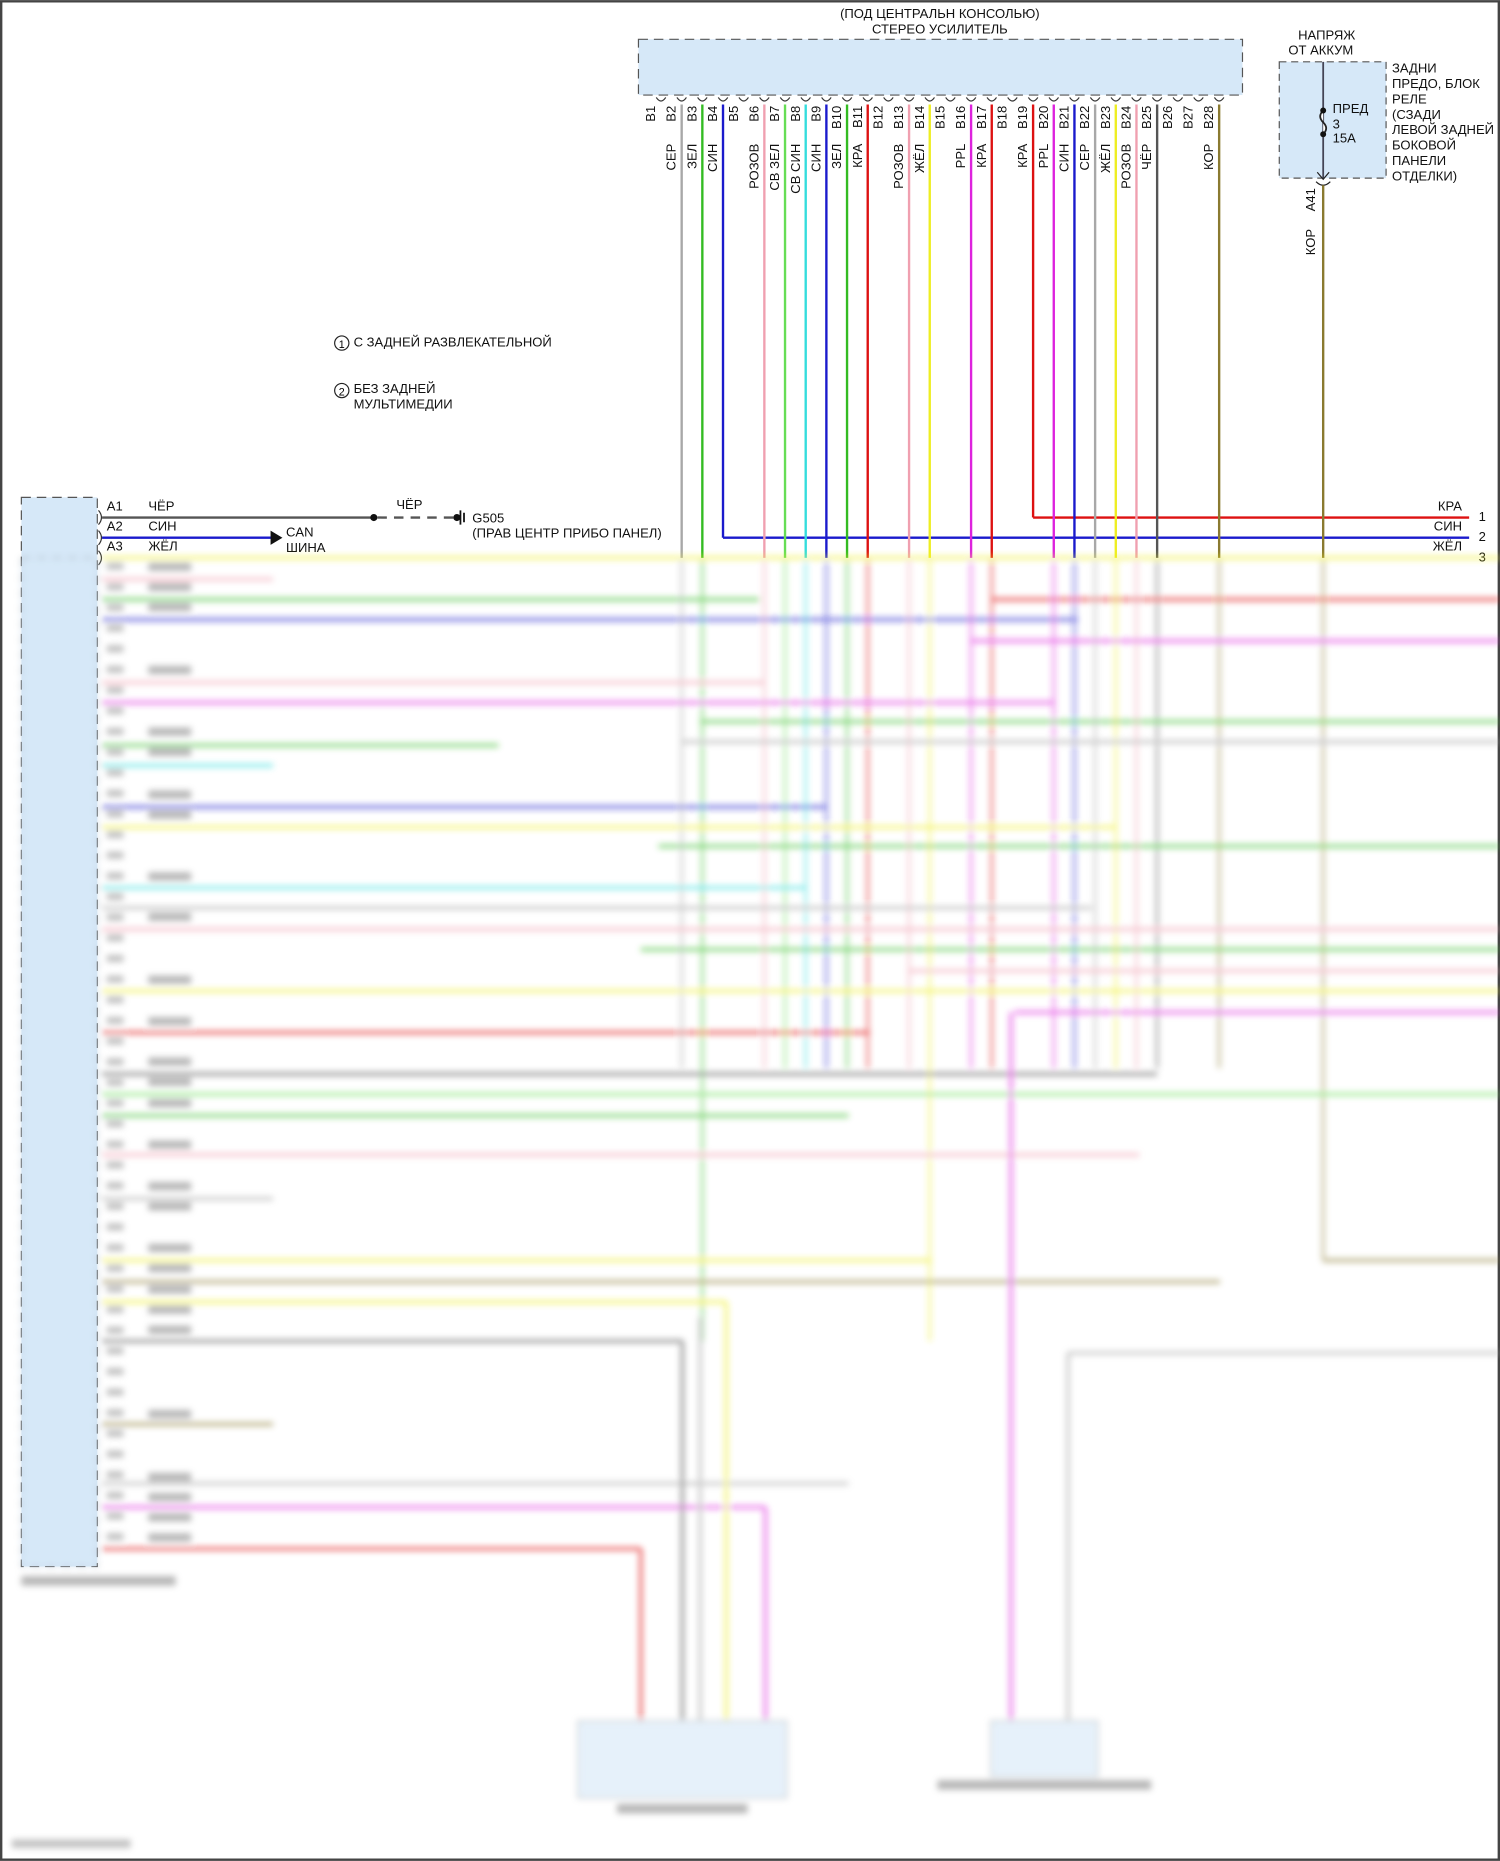  Describe the element at coordinates (753, 114) in the screenshot. I see `pin-label: B6` at that location.